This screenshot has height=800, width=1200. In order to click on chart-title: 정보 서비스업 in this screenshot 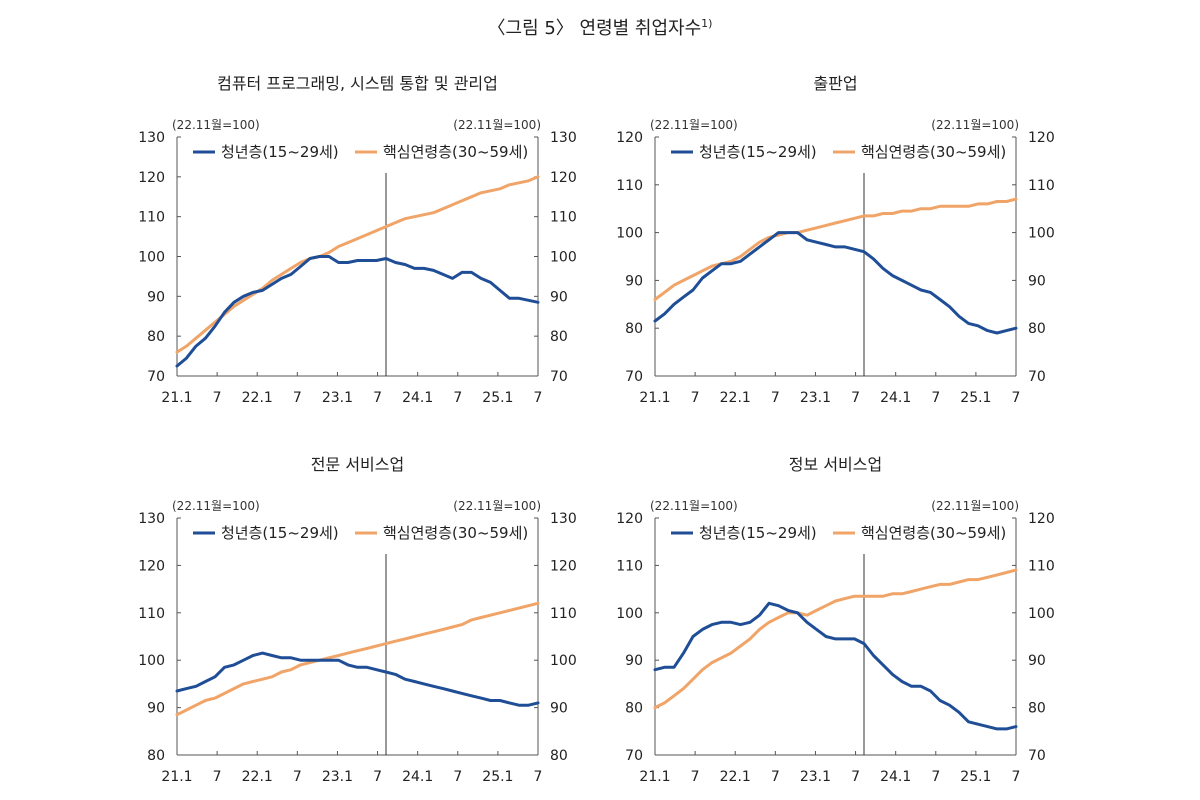, I will do `click(835, 464)`.